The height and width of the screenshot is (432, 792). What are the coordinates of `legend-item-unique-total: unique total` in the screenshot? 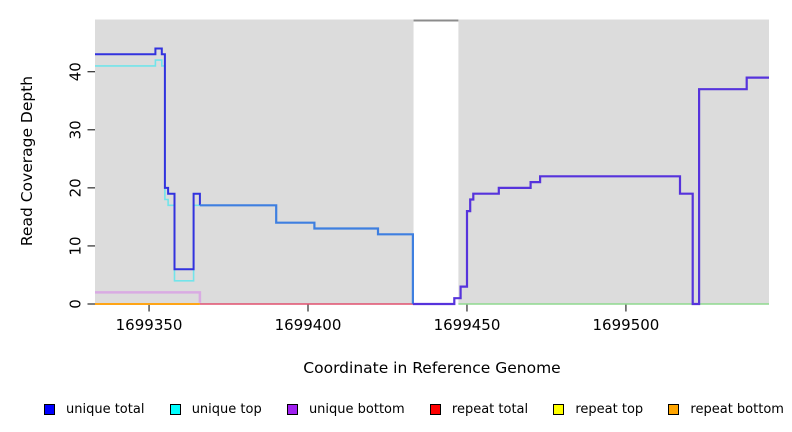 It's located at (94, 409).